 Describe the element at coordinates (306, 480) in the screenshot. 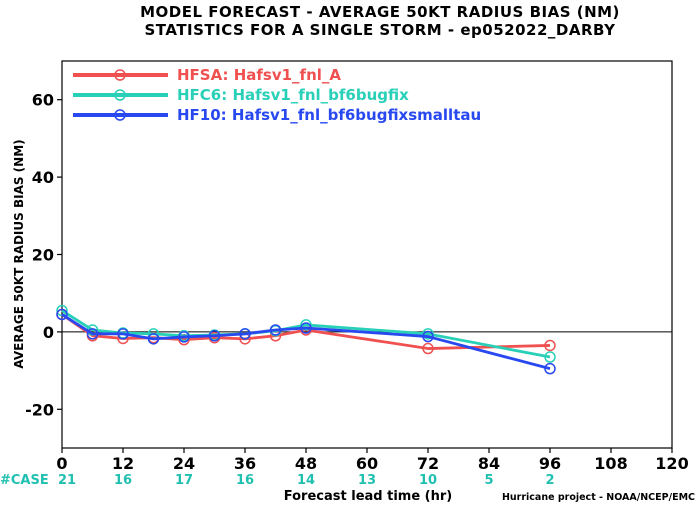

I see `case-count: 14` at that location.